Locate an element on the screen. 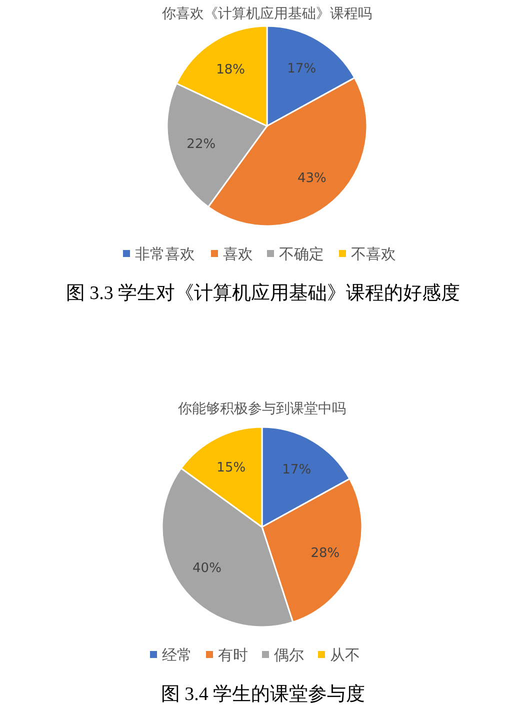 Image resolution: width=527 pixels, height=711 pixels. data-label: 18% is located at coordinates (231, 70).